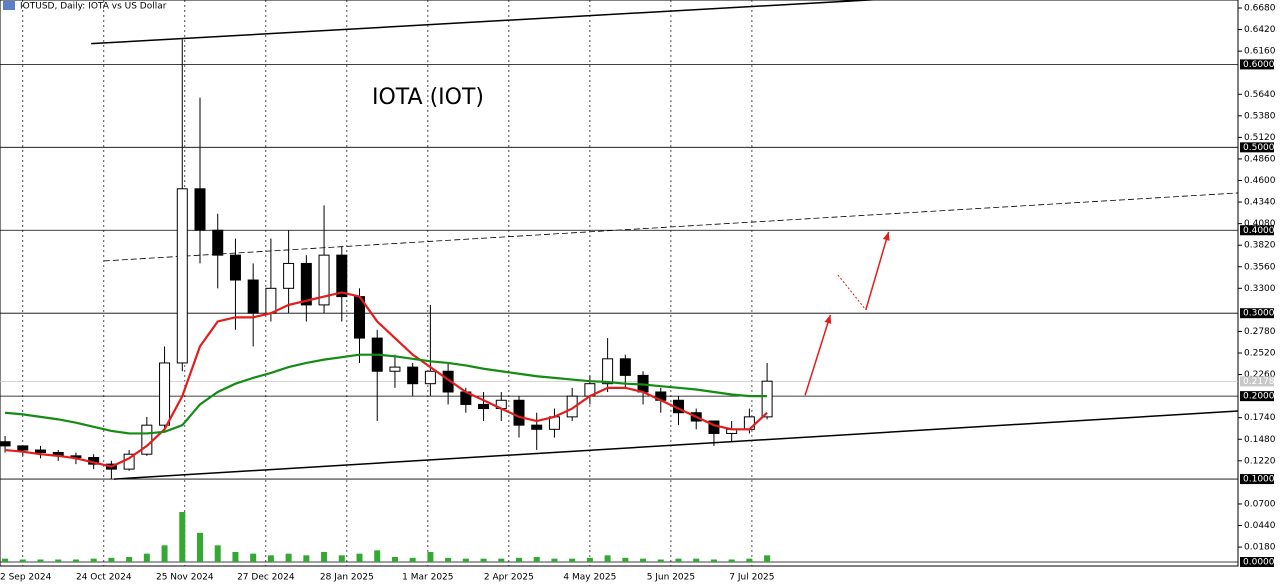 The height and width of the screenshot is (585, 1280). I want to click on level-label: 0.5000, so click(1259, 148).